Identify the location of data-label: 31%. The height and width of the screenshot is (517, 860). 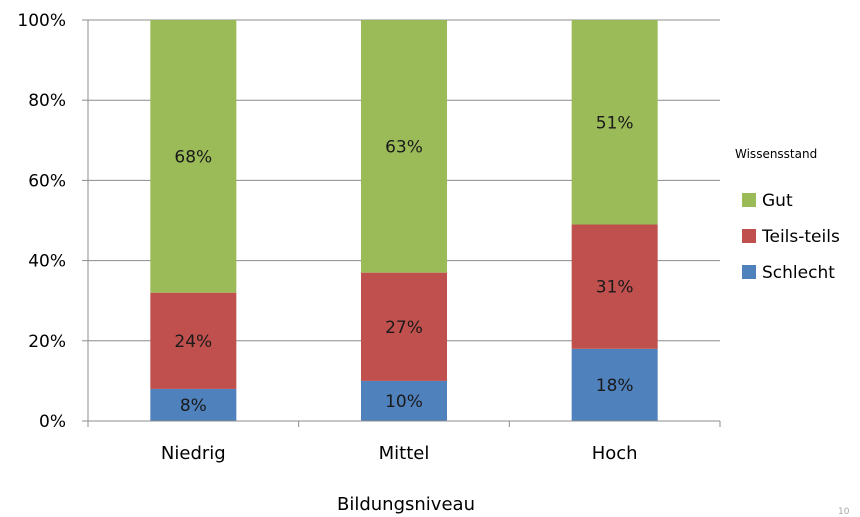
(615, 288).